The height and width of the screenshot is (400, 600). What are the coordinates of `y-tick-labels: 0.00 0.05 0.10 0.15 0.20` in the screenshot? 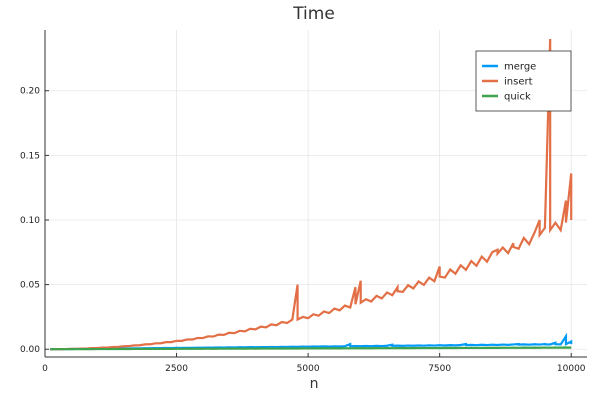 It's located at (34, 221).